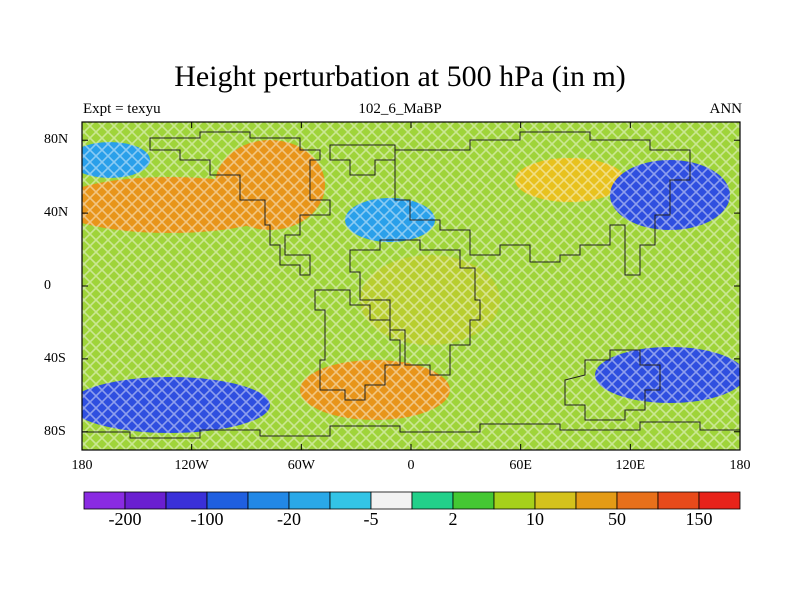 This screenshot has height=600, width=800. Describe the element at coordinates (56, 213) in the screenshot. I see `lat-label: 40N` at that location.